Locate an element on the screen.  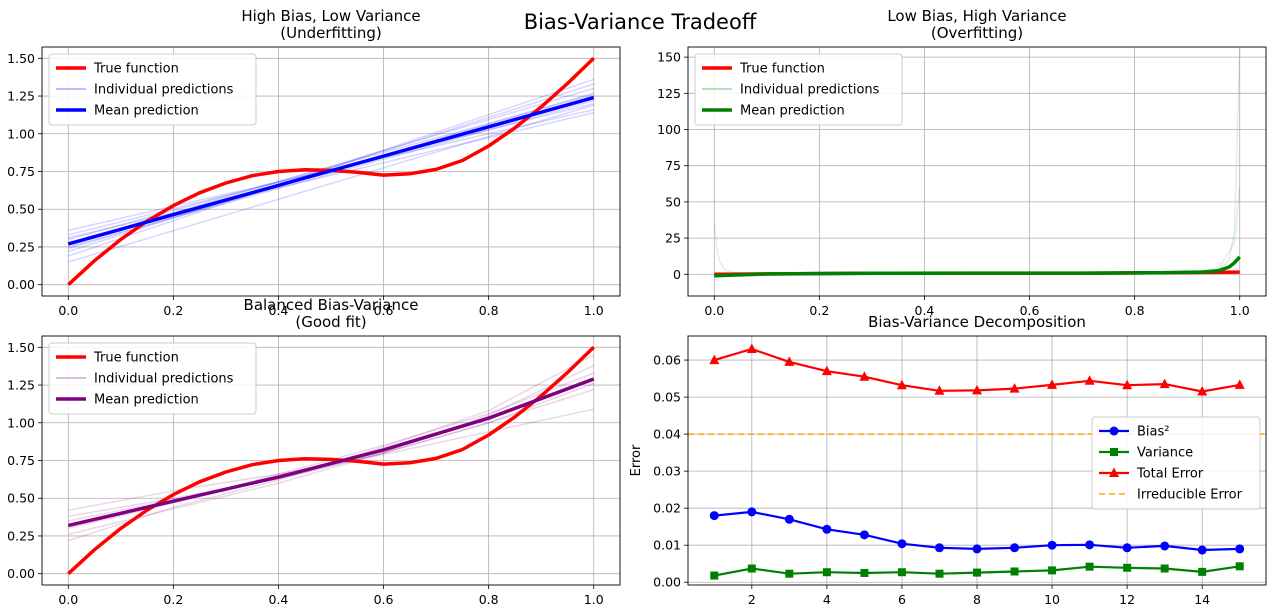
x-tick-label: 4 is located at coordinates (827, 599).